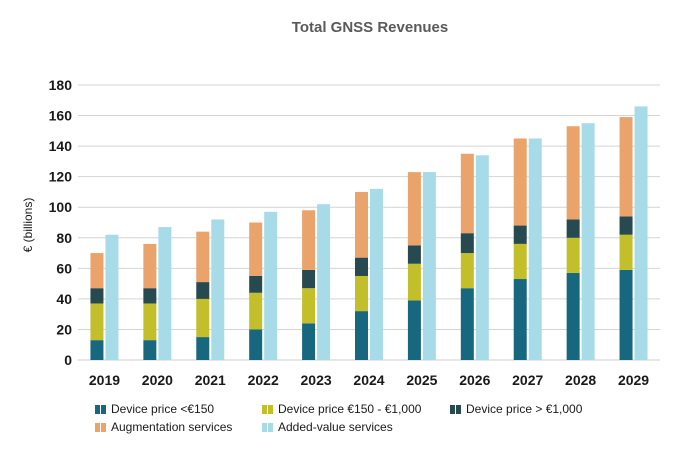  I want to click on legend-item: Added-value services, so click(327, 427).